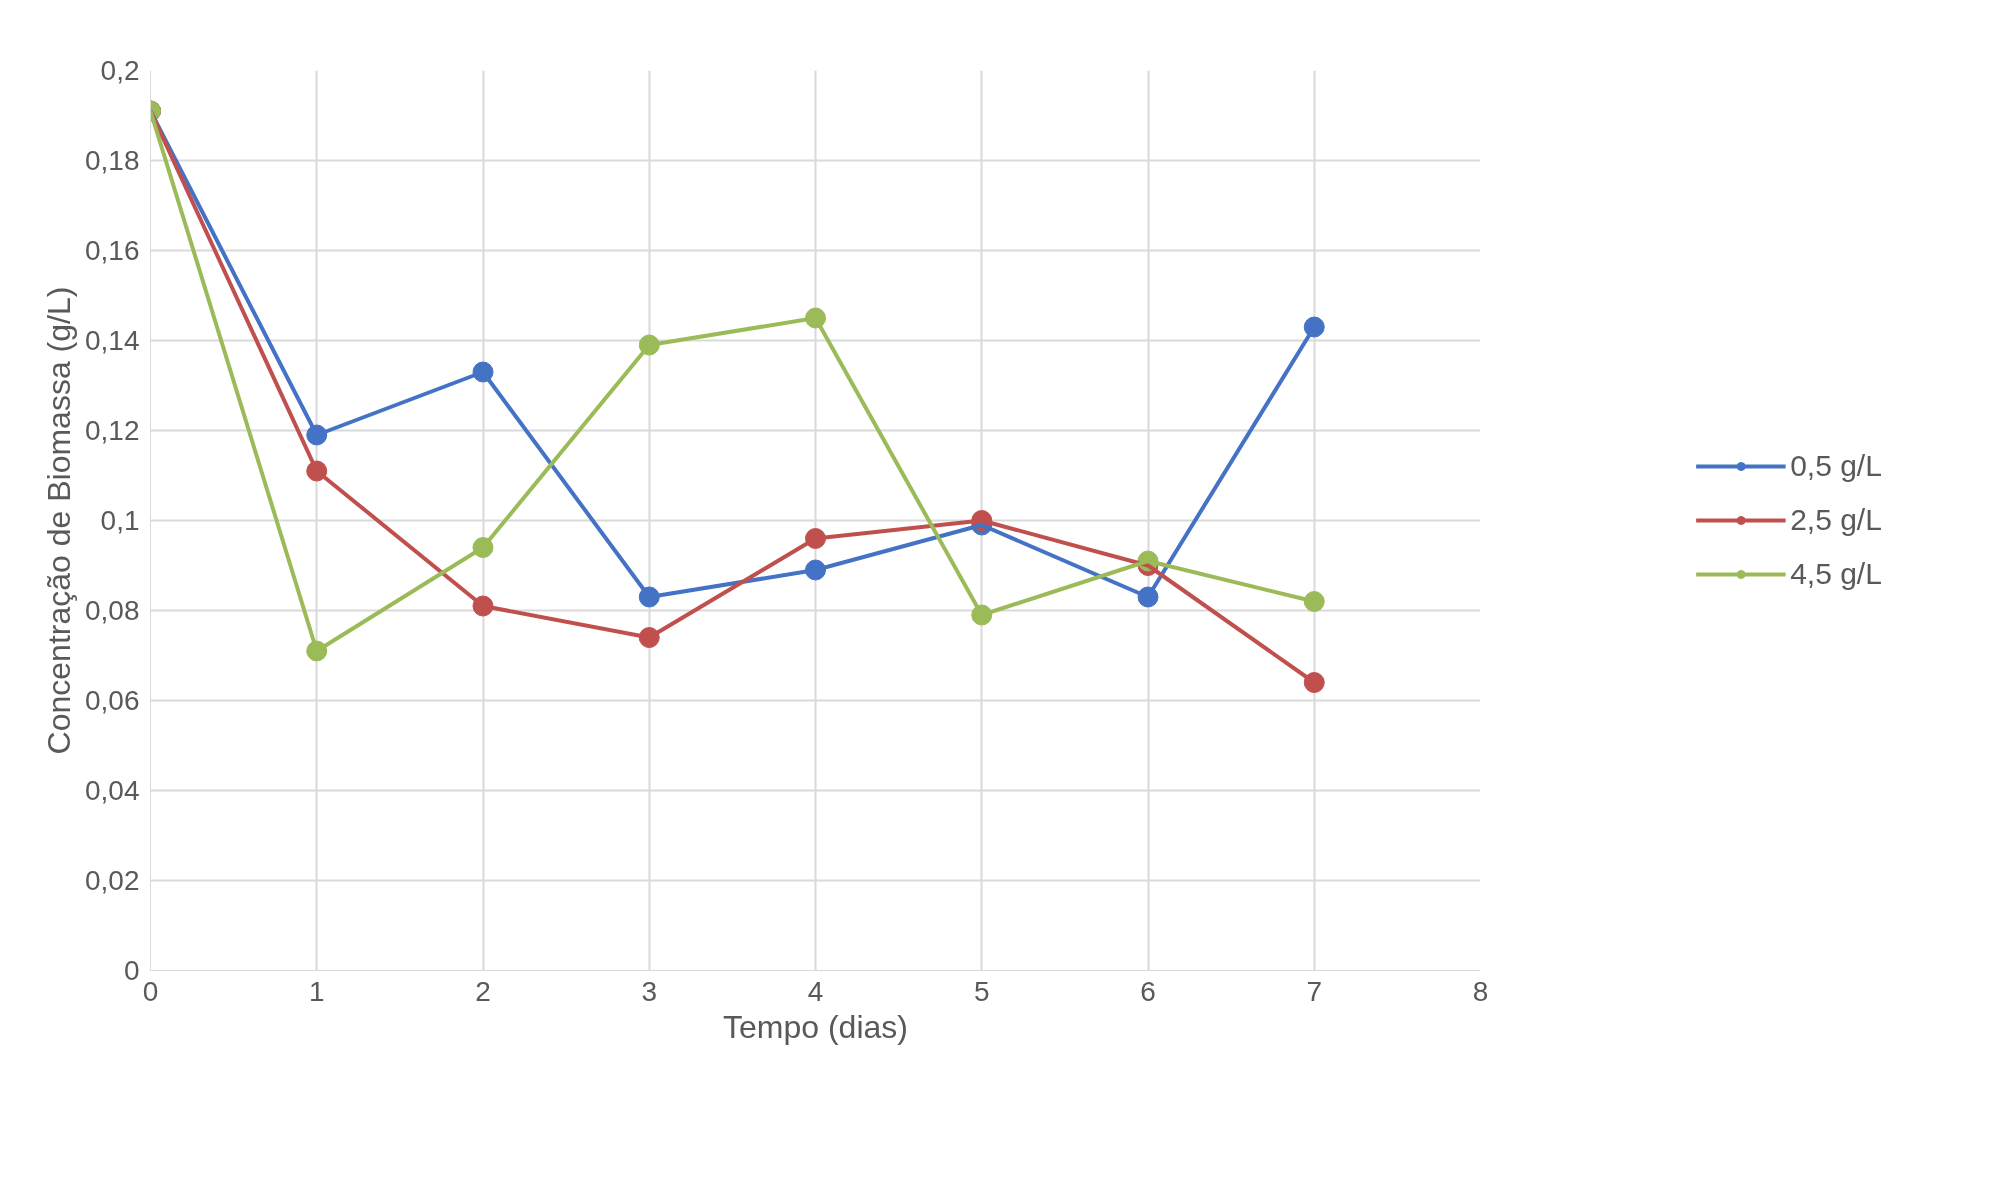 The width and height of the screenshot is (2002, 1184). Describe the element at coordinates (815, 991) in the screenshot. I see `x-tick-label: 4` at that location.